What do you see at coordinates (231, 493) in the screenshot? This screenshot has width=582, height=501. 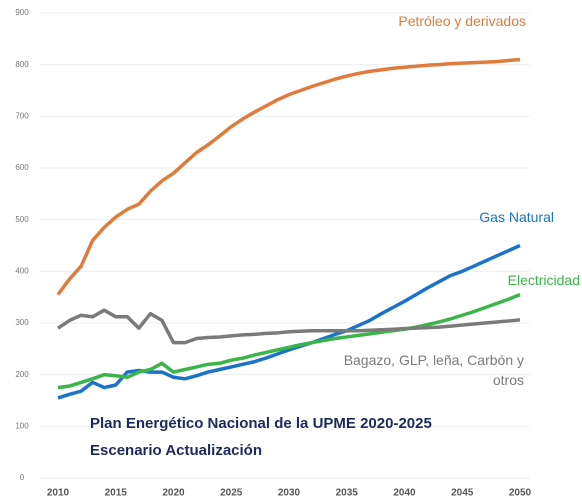 I see `x-tick-label: 2025` at bounding box center [231, 493].